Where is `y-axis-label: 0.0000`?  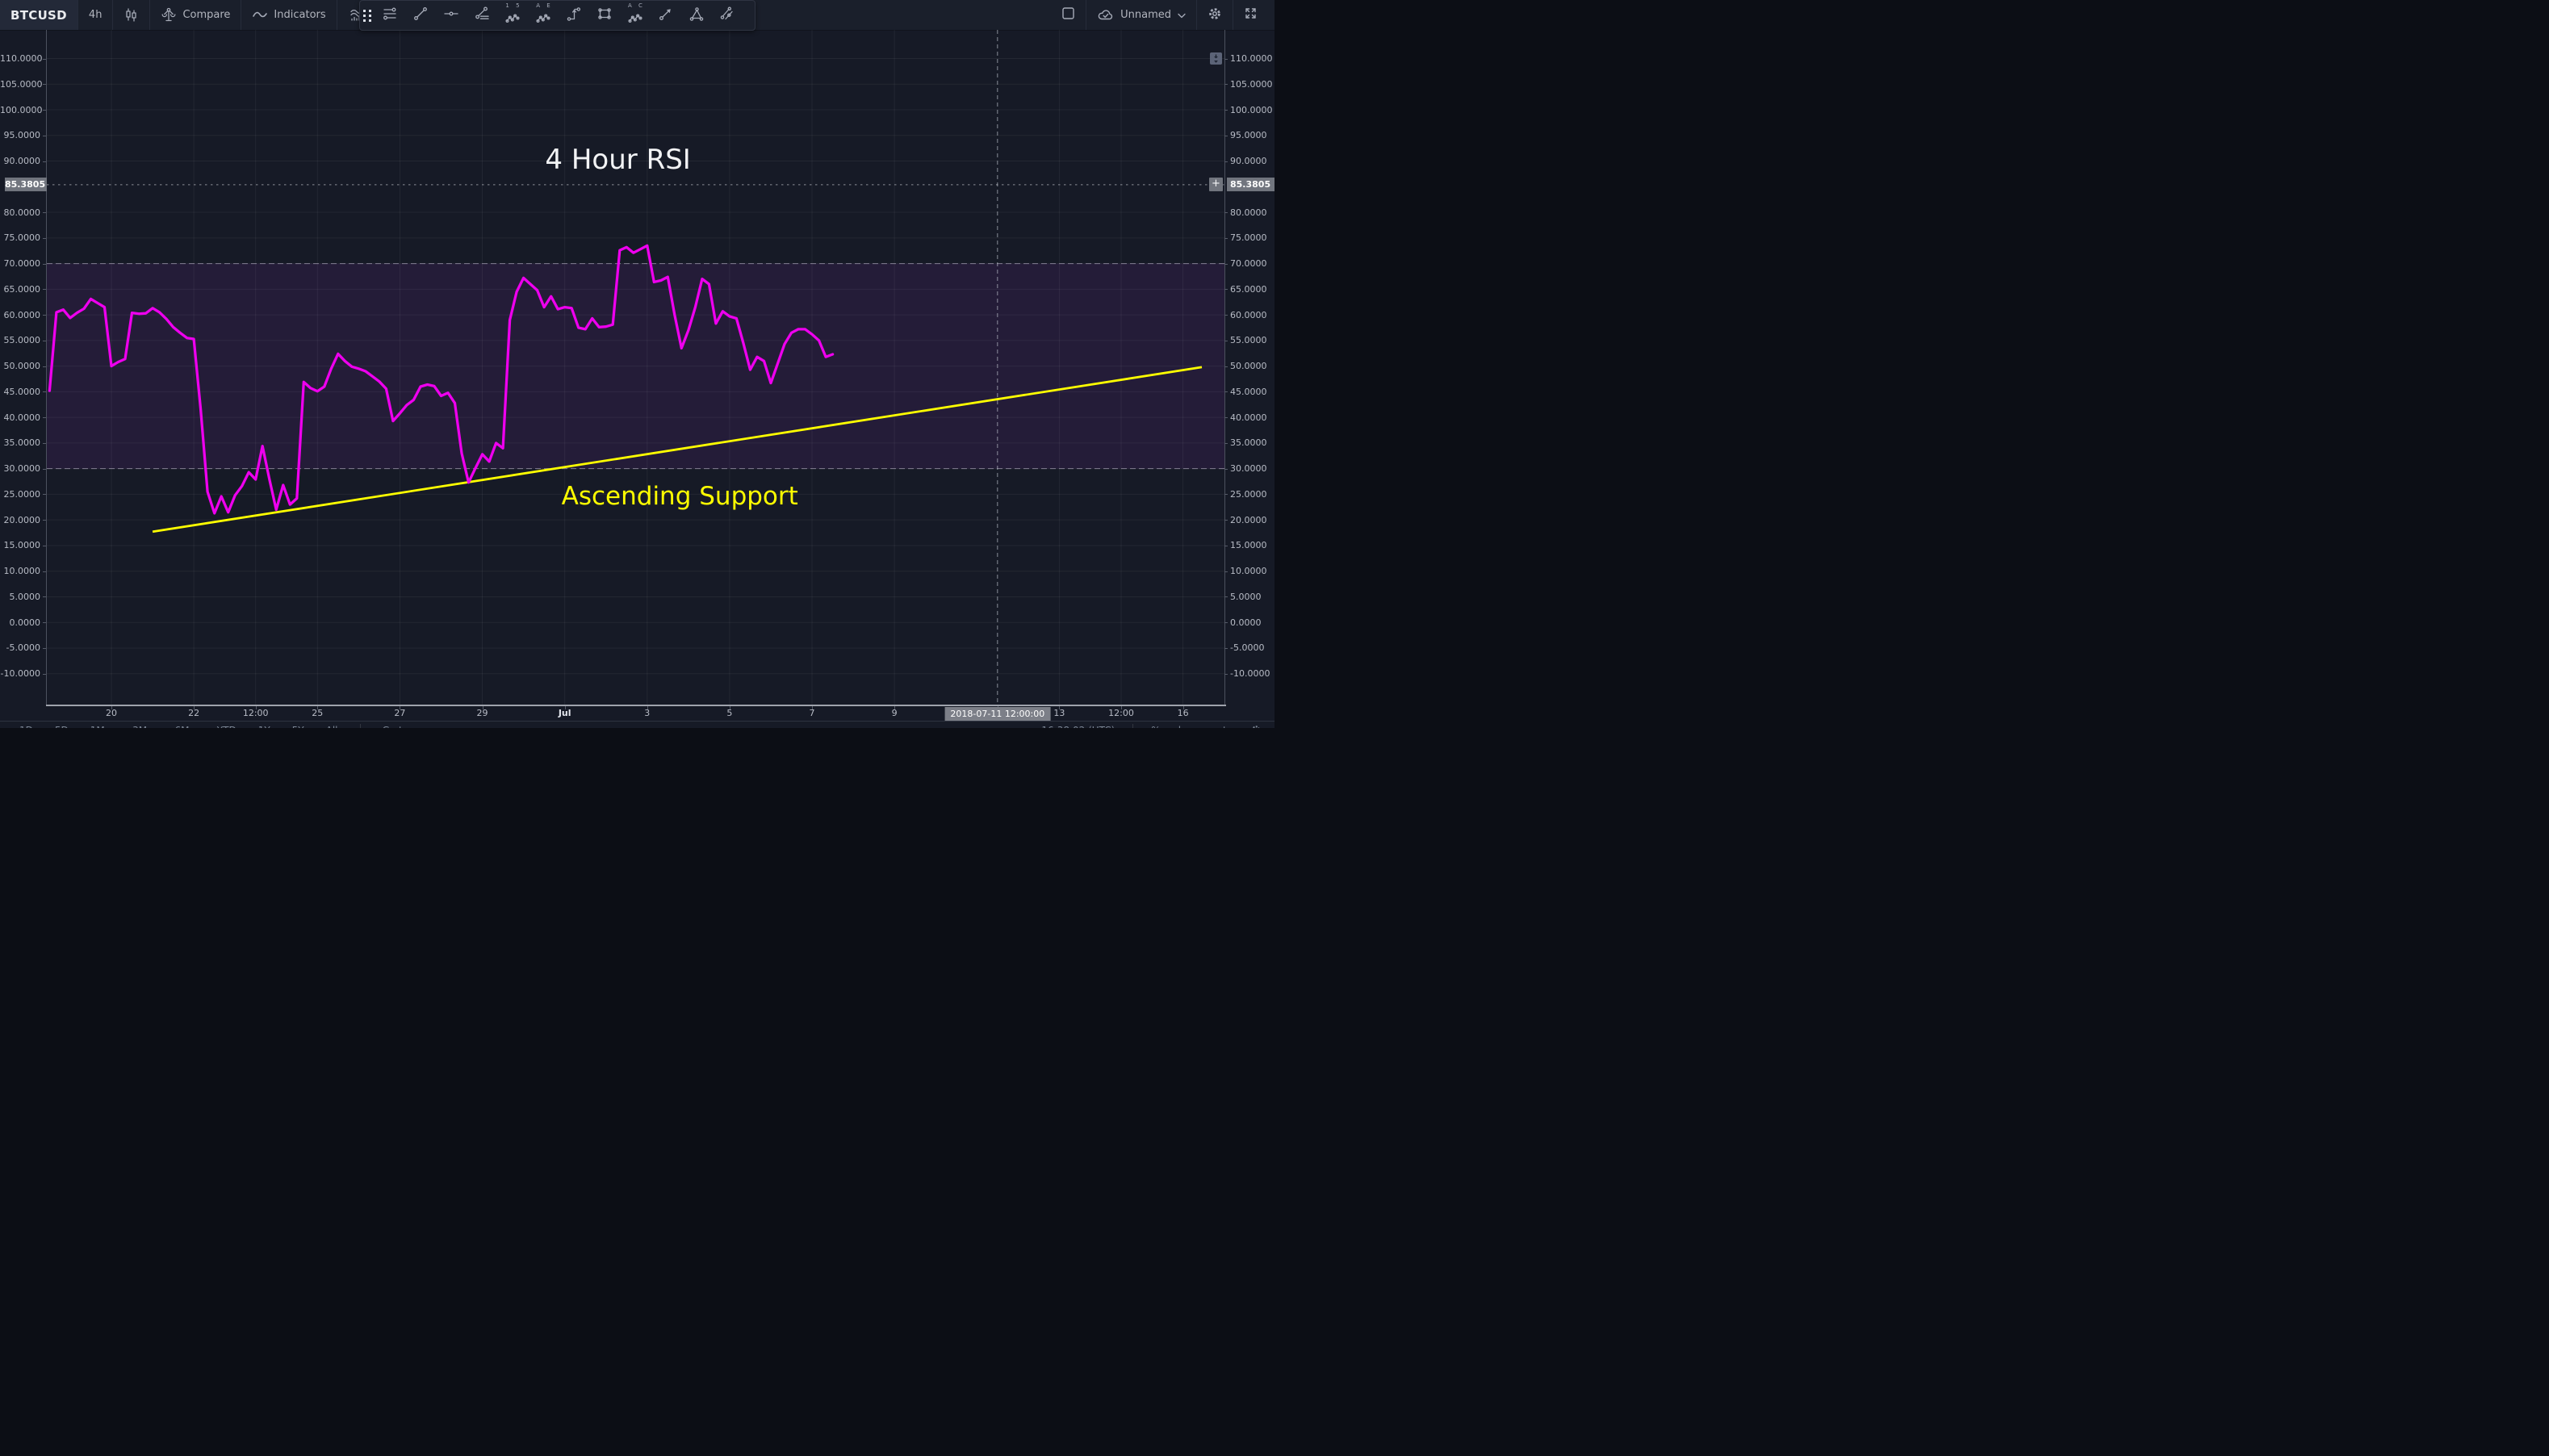
y-axis-label: 0.0000 is located at coordinates (25, 623).